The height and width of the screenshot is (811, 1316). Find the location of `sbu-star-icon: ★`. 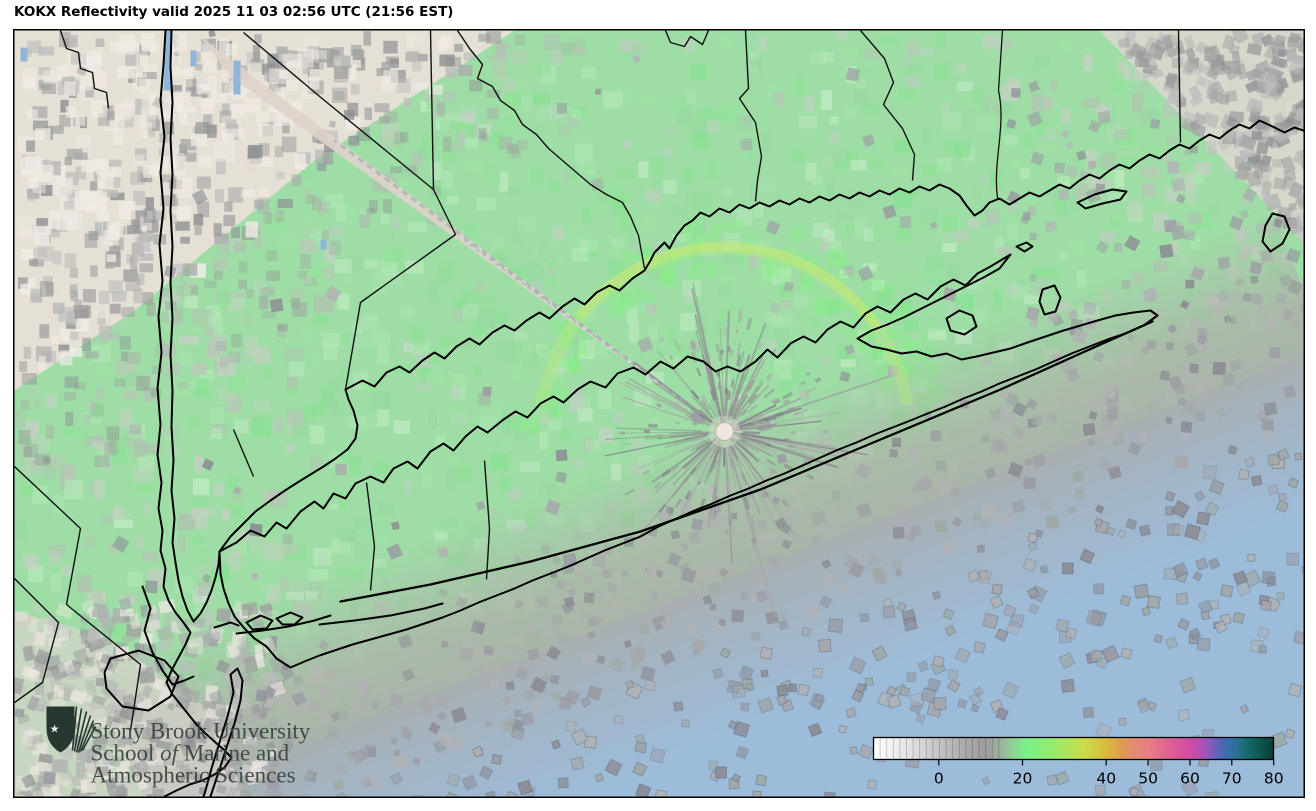

sbu-star-icon: ★ is located at coordinates (55, 729).